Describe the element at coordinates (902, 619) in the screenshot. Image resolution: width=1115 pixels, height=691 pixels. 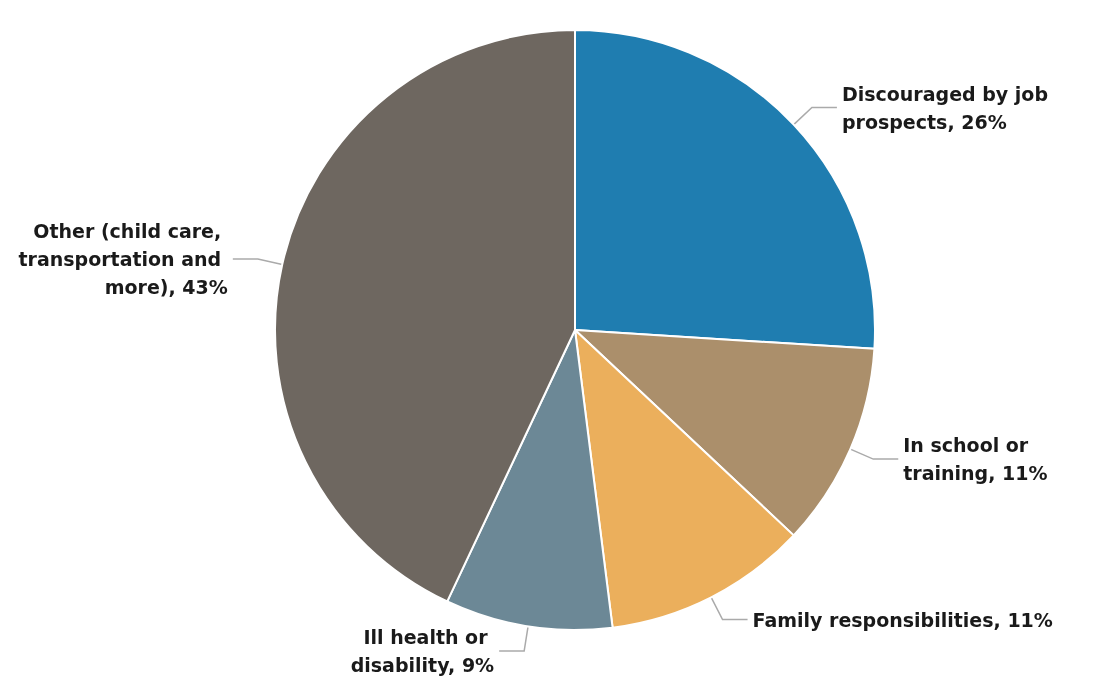
I see `slice-label: Family responsibilities, 11%` at that location.